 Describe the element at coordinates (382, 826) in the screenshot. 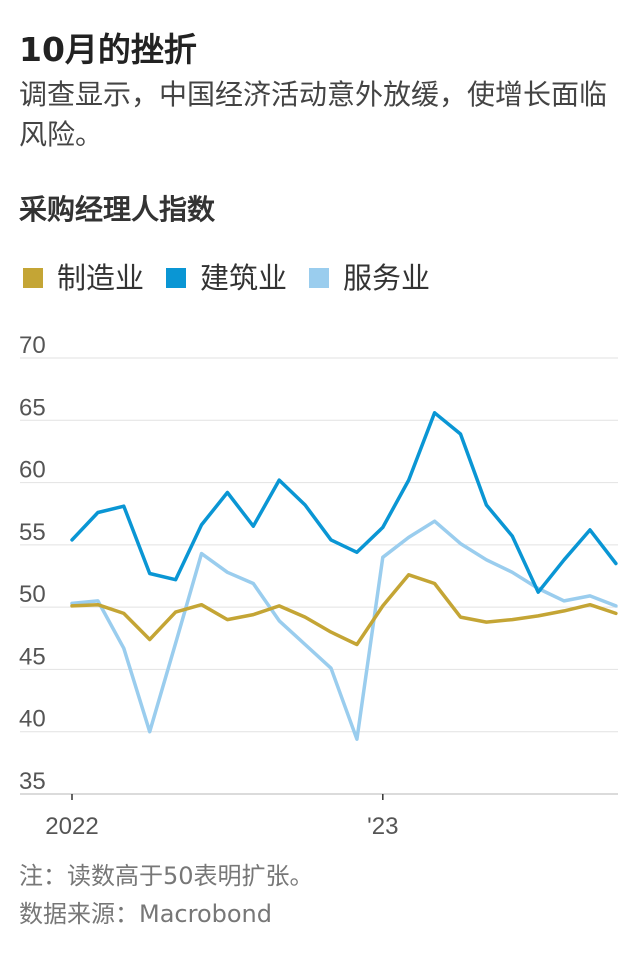

I see `x-tick-label: '23` at that location.